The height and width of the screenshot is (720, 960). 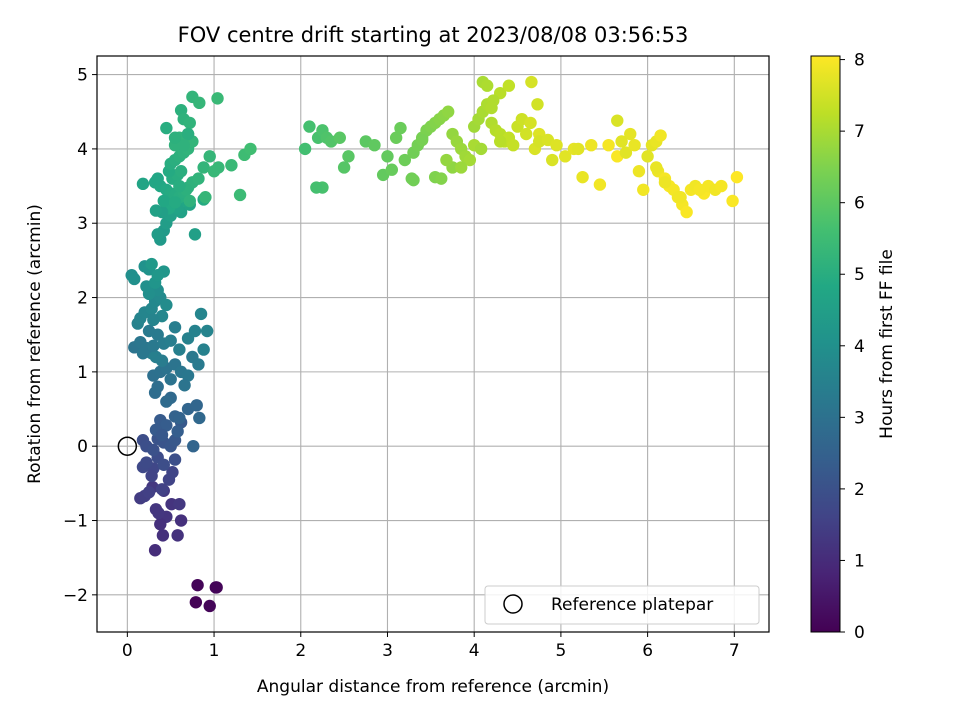 I want to click on y-tick-label: −1, so click(x=75, y=522).